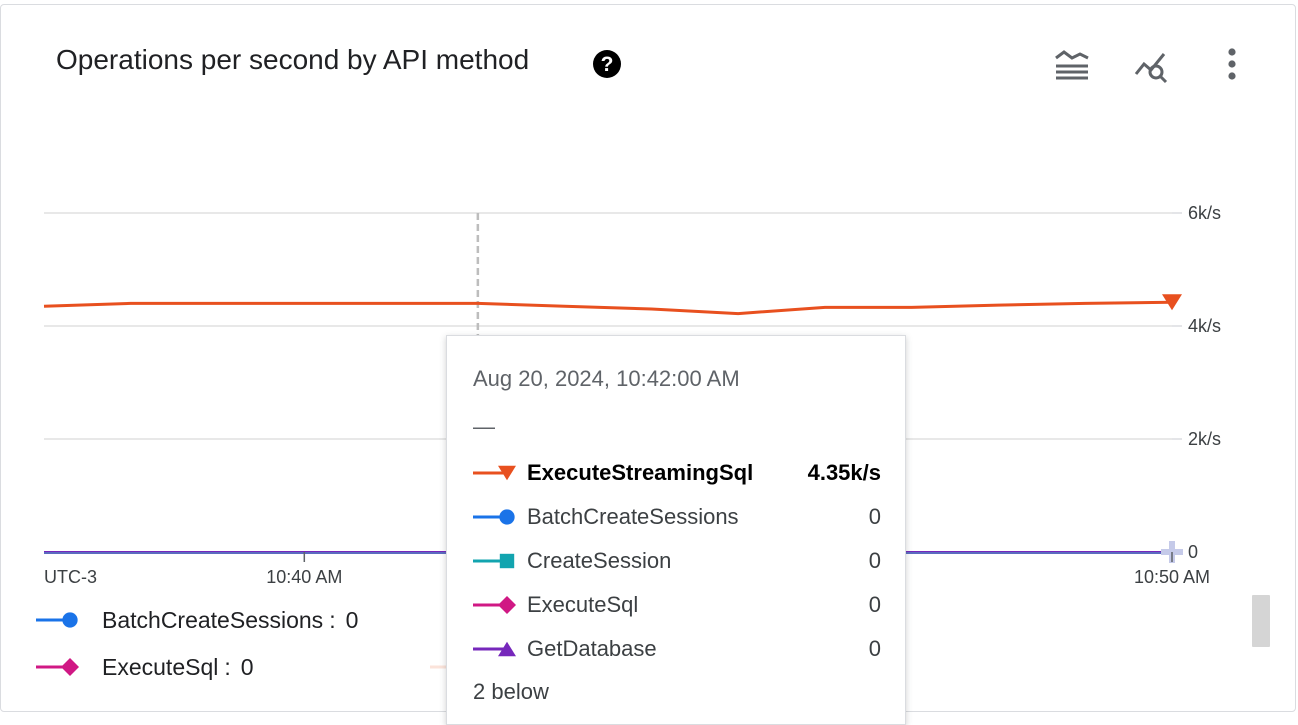 This screenshot has width=1298, height=725. What do you see at coordinates (608, 308) in the screenshot?
I see `series-line-ExecuteStreamingSql` at bounding box center [608, 308].